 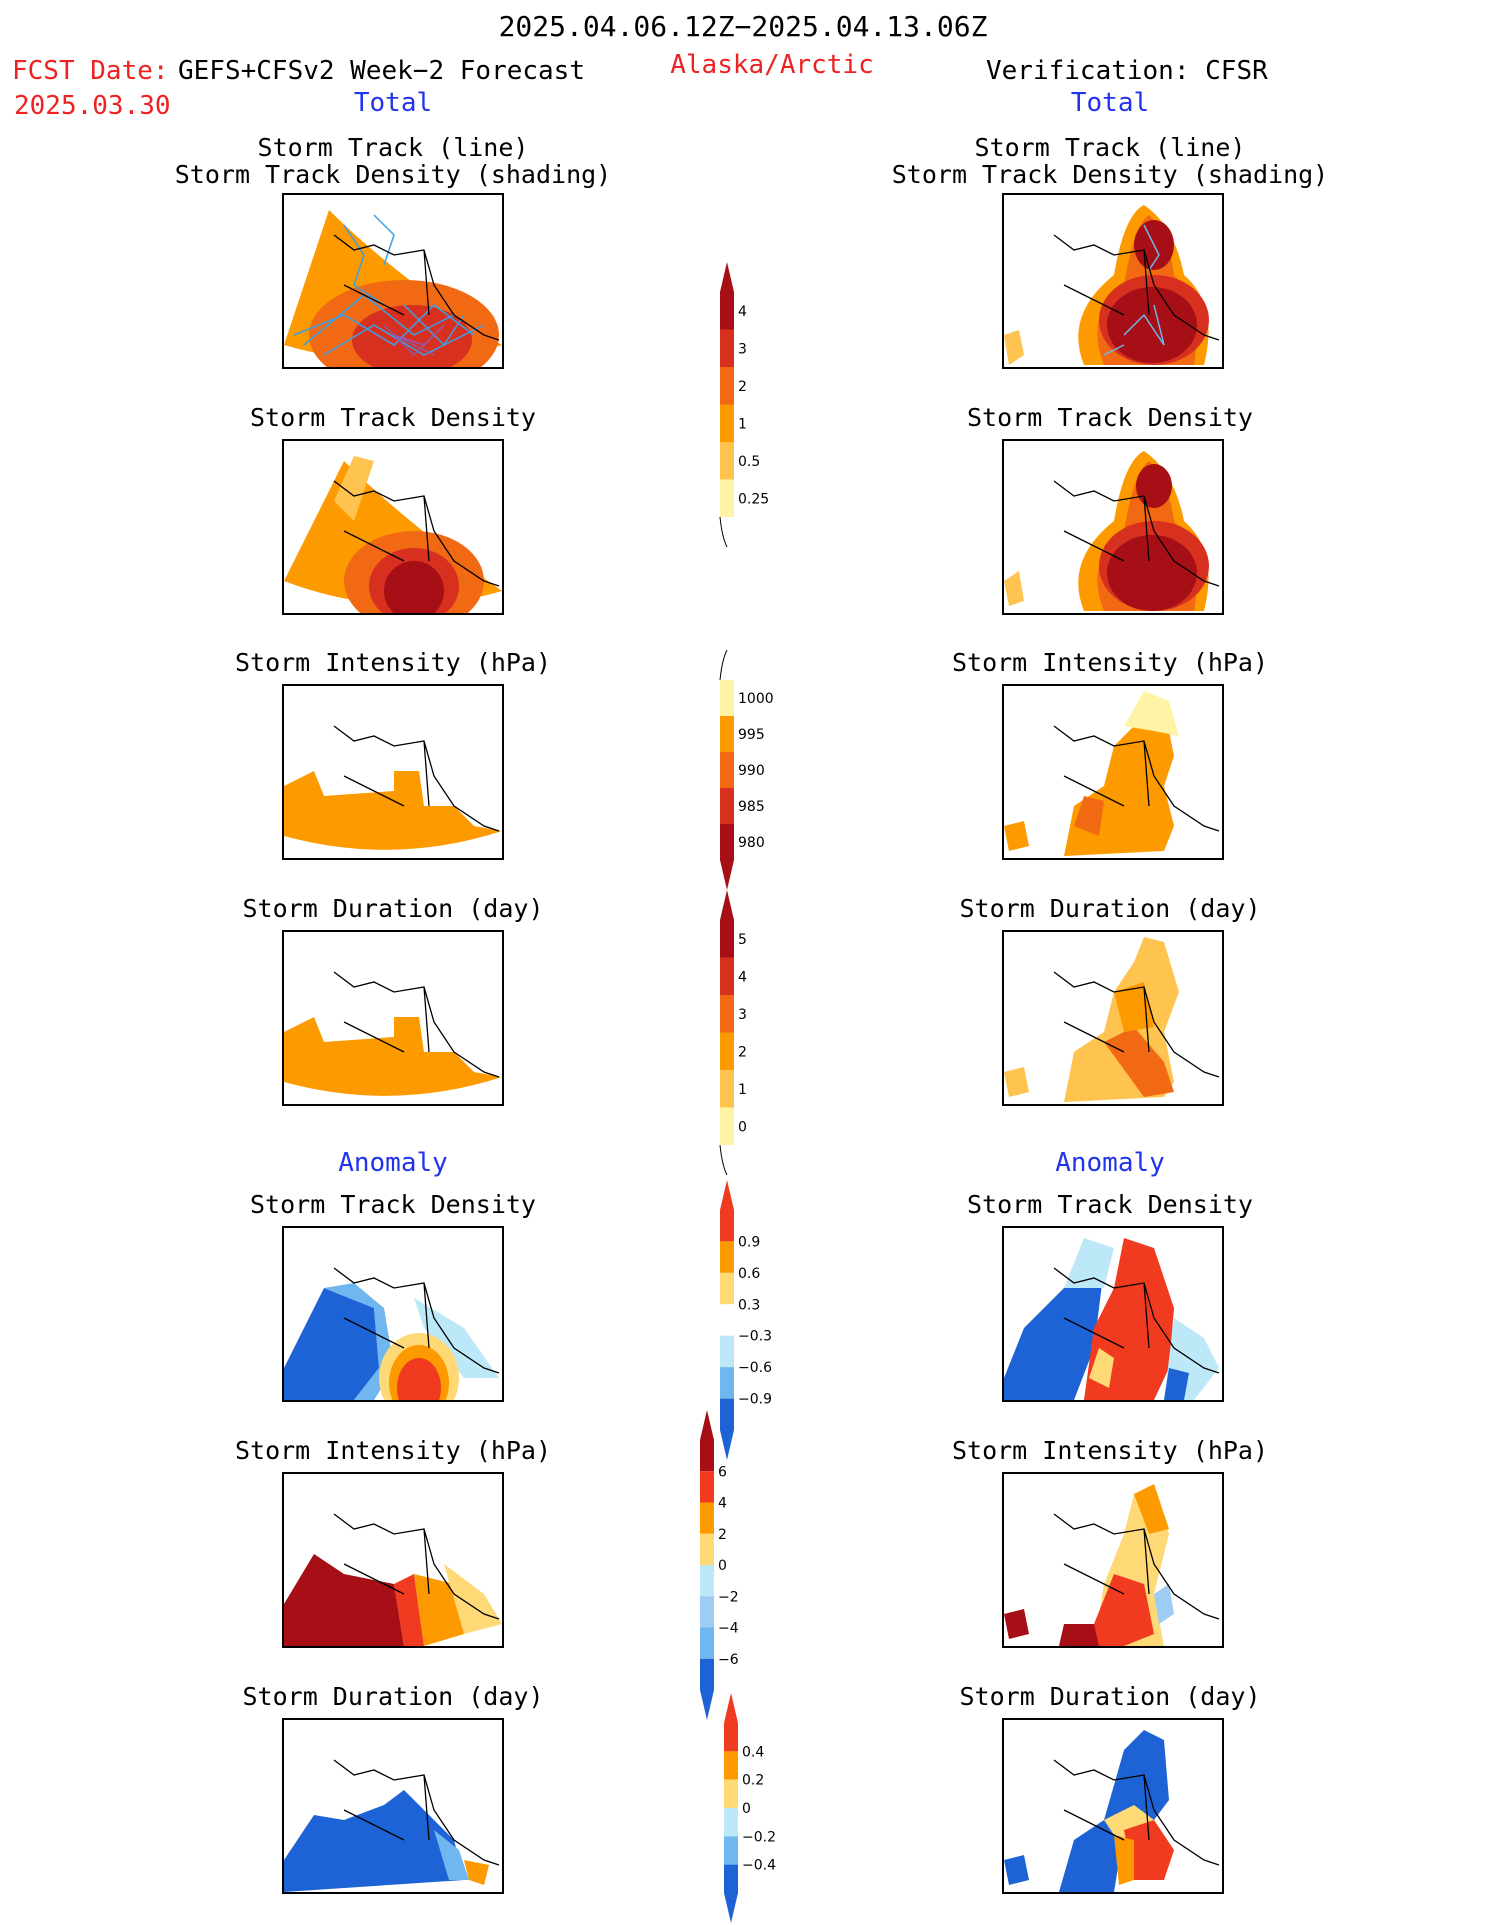 I want to click on right-density-title: Storm Track Density, so click(x=1110, y=417).